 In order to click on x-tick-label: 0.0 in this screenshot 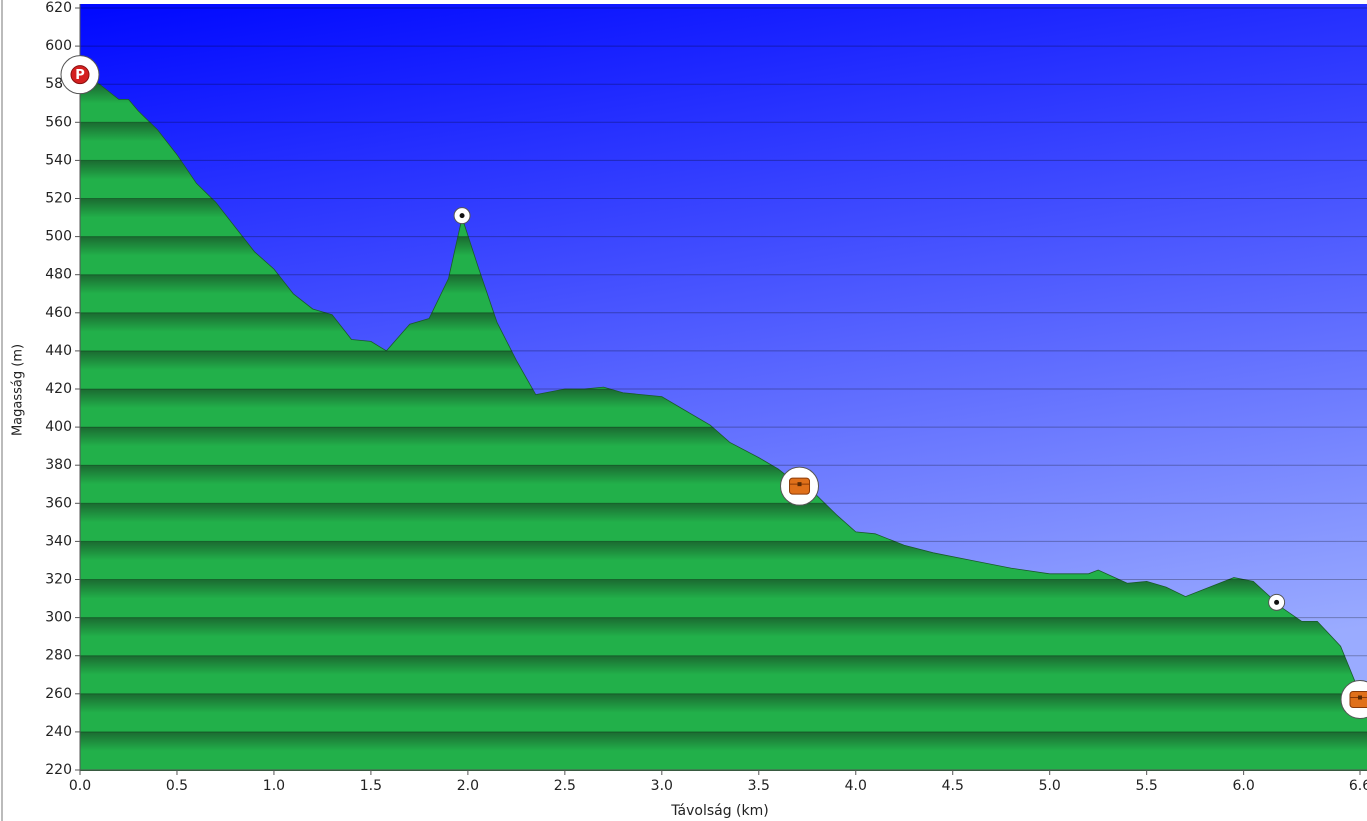, I will do `click(80, 786)`.